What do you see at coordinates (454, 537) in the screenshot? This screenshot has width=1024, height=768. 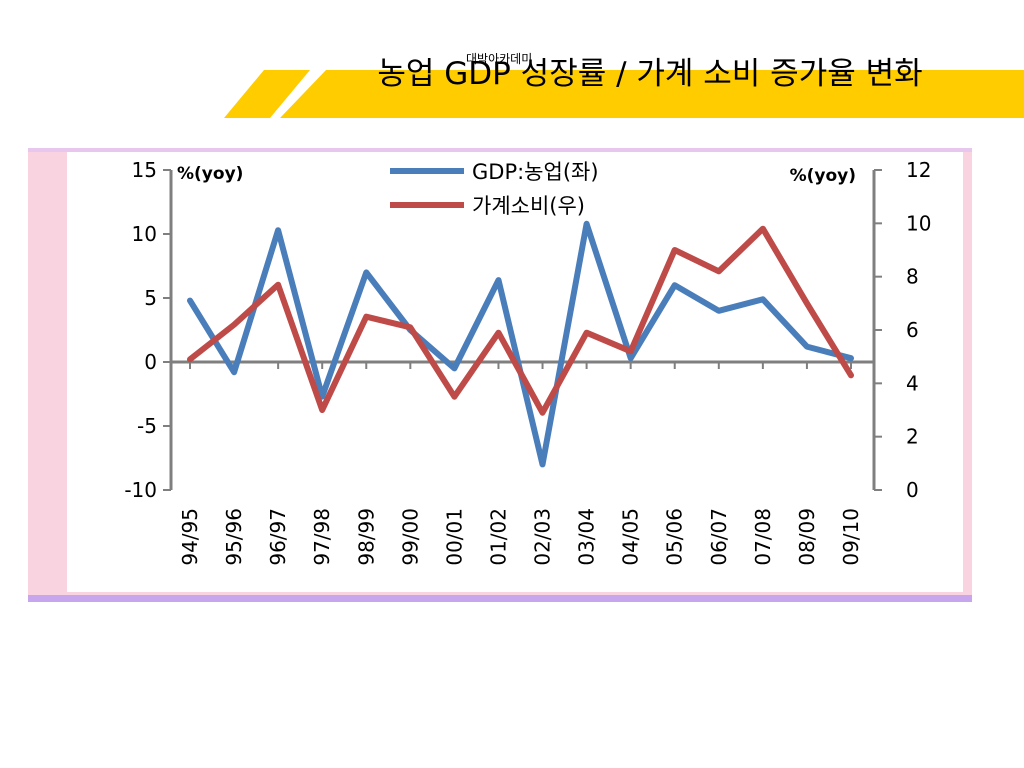 I see `category-label: 00/01` at bounding box center [454, 537].